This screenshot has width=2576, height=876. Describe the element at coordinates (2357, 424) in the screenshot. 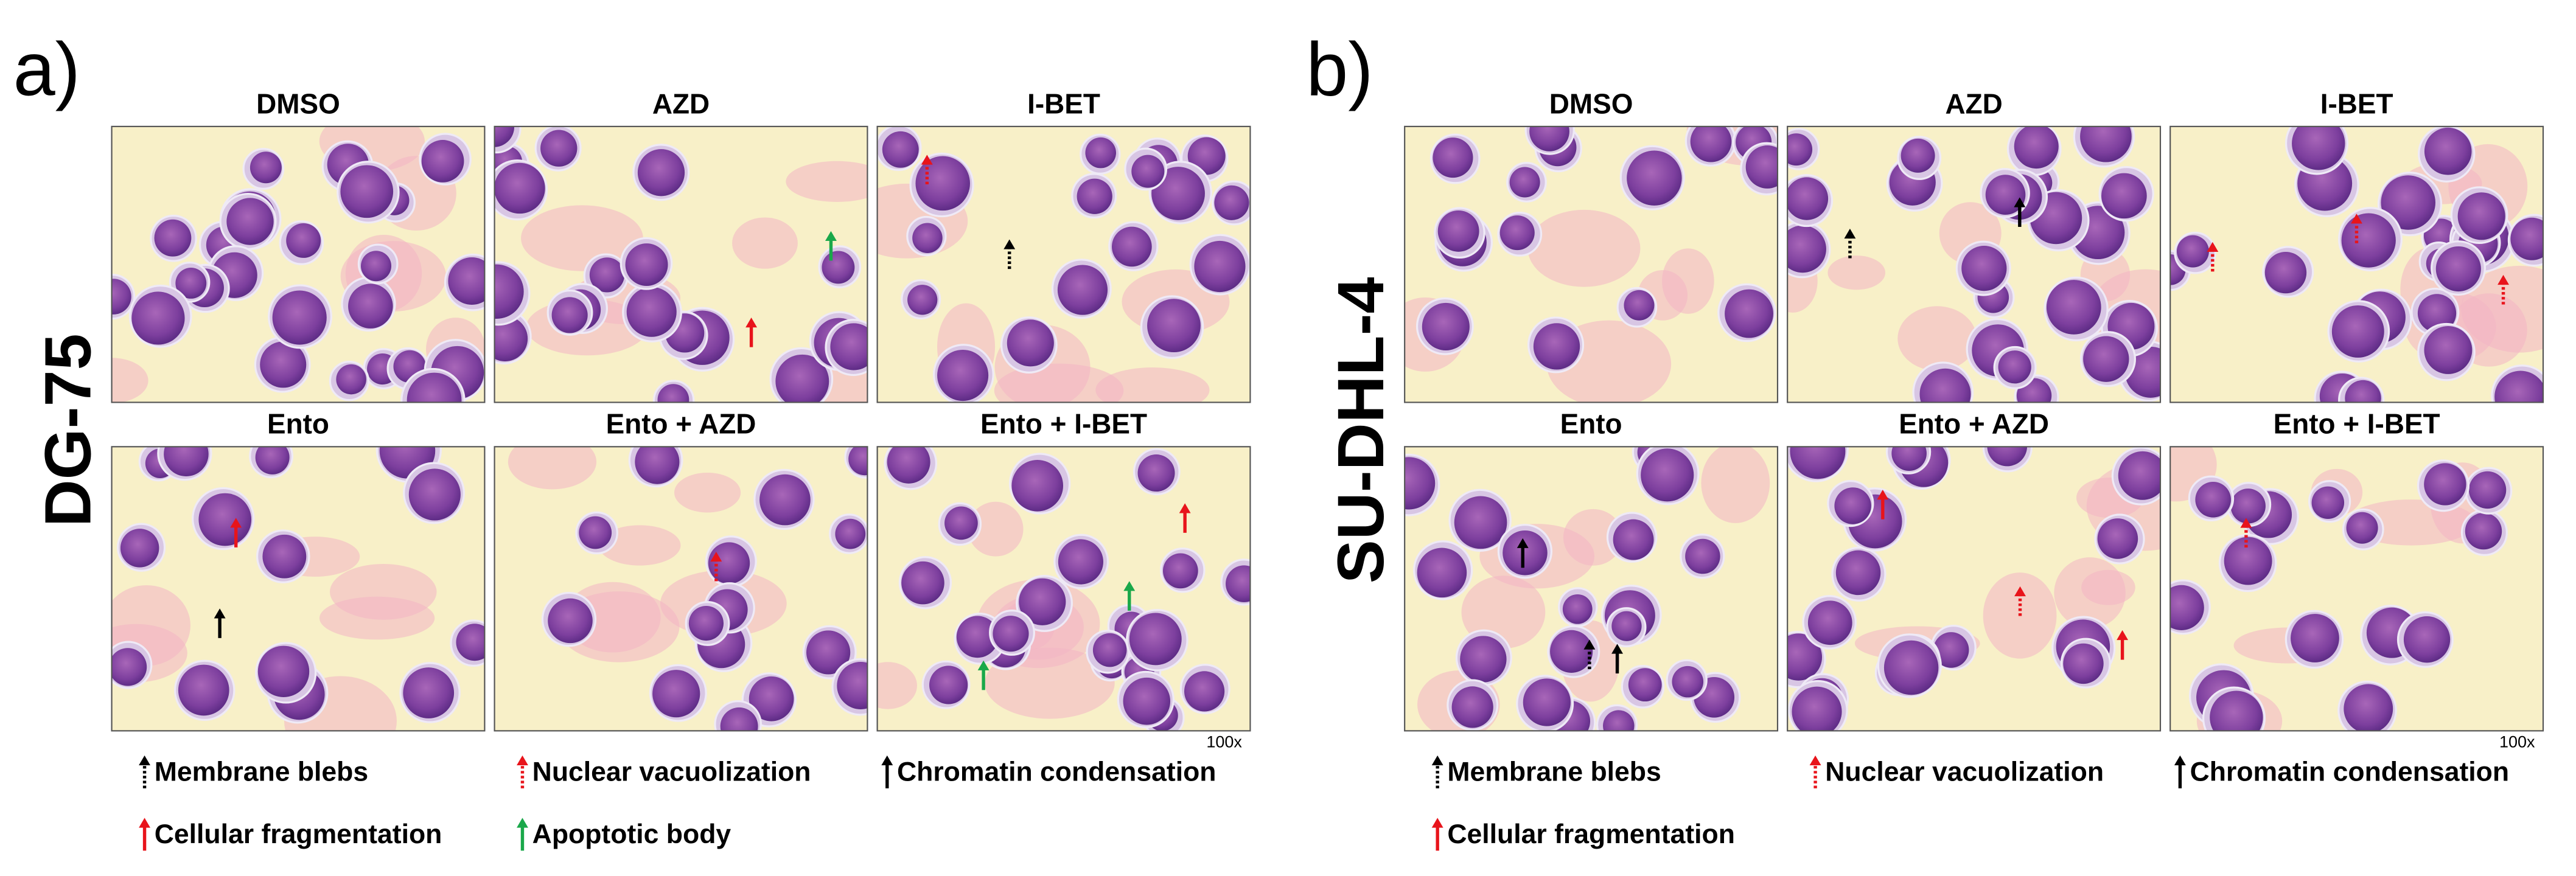

I see `image-title: Ento + I-BET` at that location.